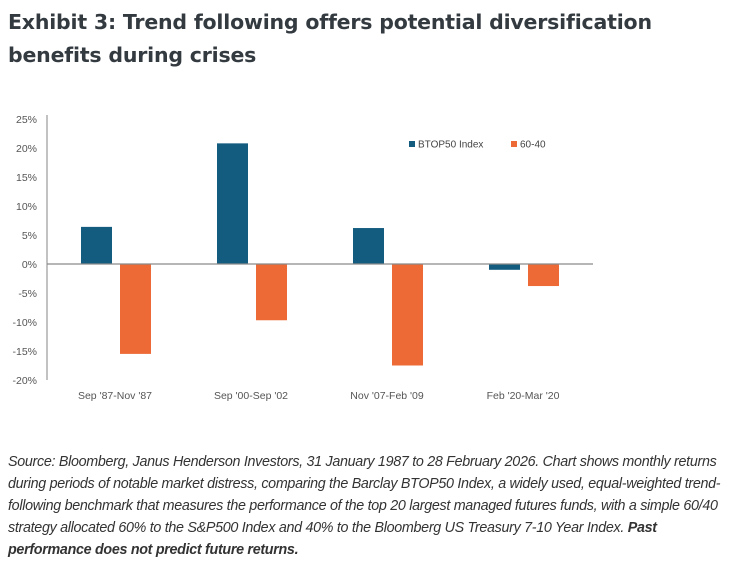  I want to click on y-tick-label: 20%, so click(26, 149).